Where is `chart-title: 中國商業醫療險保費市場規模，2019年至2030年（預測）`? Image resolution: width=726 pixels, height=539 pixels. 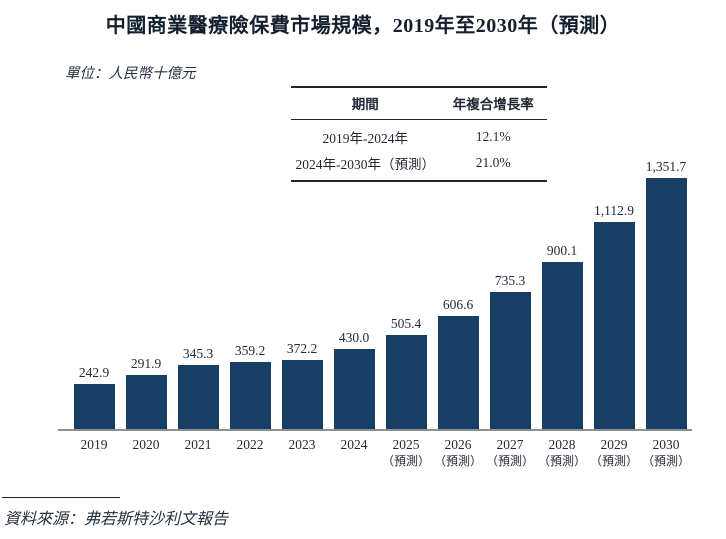 chart-title: 中國商業醫療險保費市場規模，2019年至2030年（預測） is located at coordinates (363, 26).